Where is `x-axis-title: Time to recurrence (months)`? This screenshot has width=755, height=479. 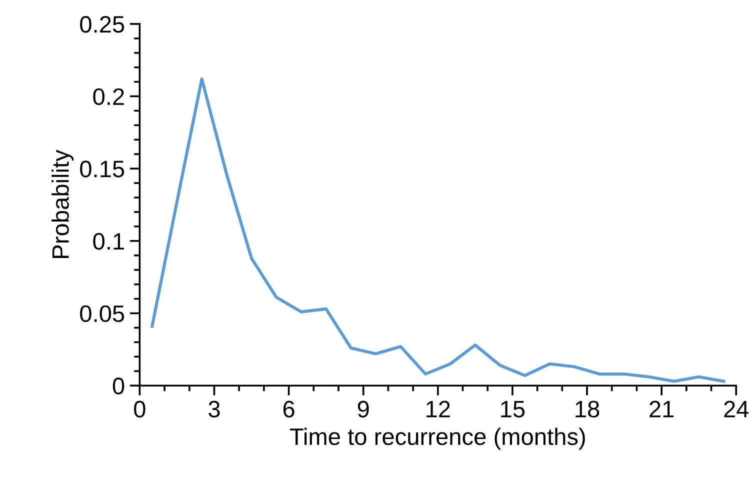 x-axis-title: Time to recurrence (months) is located at coordinates (437, 439).